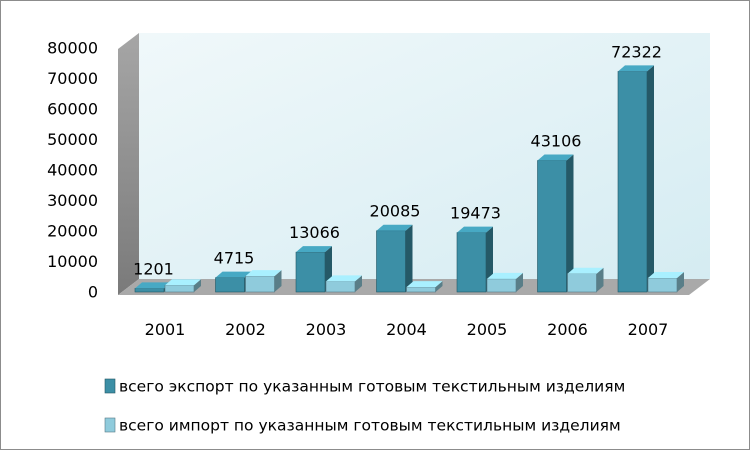 The height and width of the screenshot is (456, 752). Describe the element at coordinates (72, 170) in the screenshot. I see `y-tick-label: 40000` at that location.